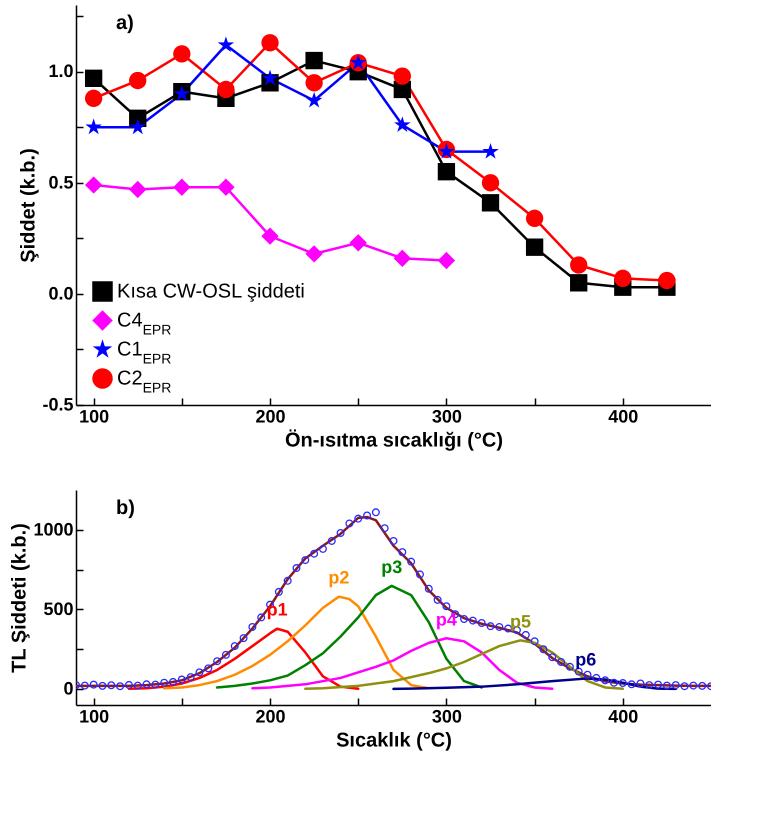 The image size is (768, 823). What do you see at coordinates (144, 352) in the screenshot?
I see `legend-label: C1$_{EPR}$` at bounding box center [144, 352].